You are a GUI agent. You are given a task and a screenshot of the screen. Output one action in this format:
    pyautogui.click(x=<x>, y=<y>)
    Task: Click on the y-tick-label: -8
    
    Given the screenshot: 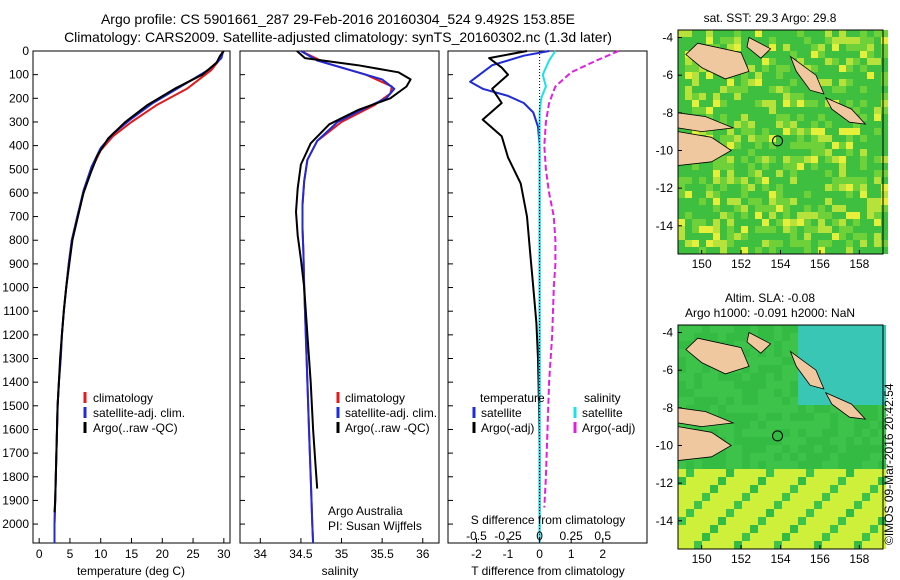 What is the action you would take?
    pyautogui.click(x=667, y=113)
    